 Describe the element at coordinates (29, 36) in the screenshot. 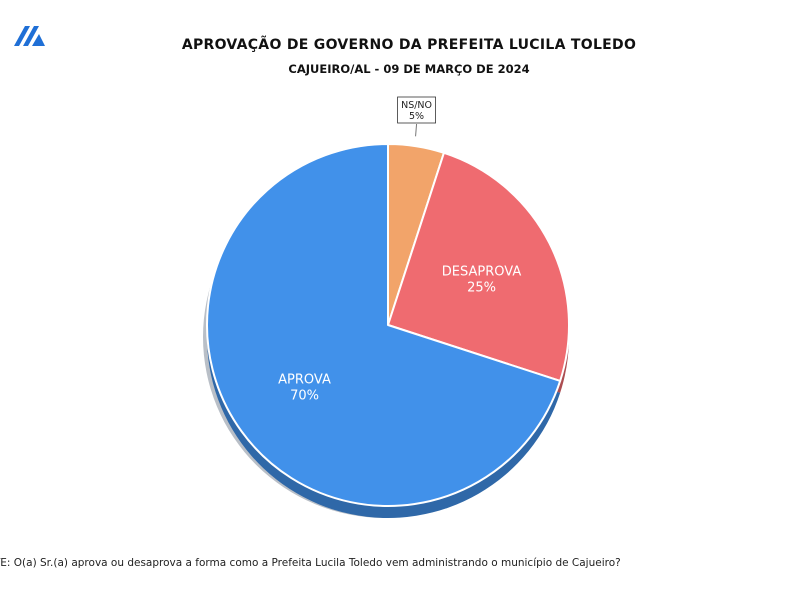

I see `brand-logo-icon` at that location.